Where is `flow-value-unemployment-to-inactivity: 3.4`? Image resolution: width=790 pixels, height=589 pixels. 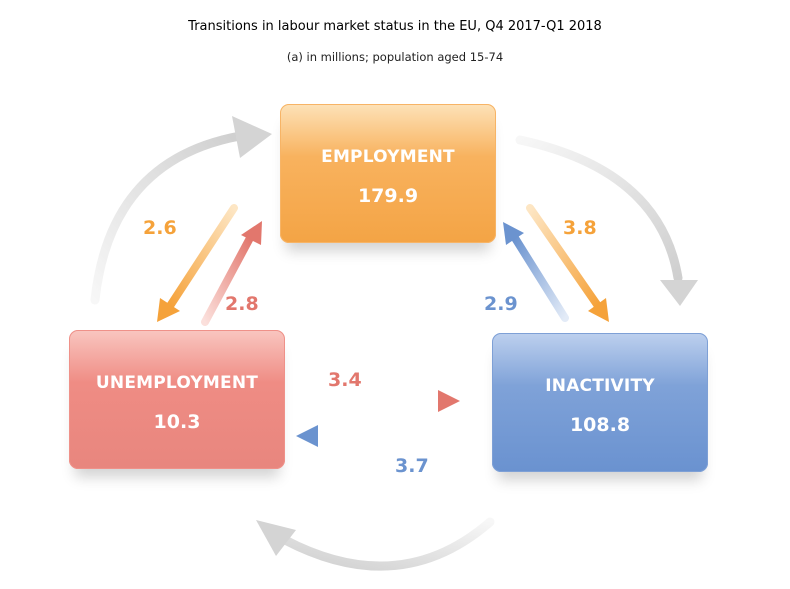 flow-value-unemployment-to-inactivity: 3.4 is located at coordinates (345, 380).